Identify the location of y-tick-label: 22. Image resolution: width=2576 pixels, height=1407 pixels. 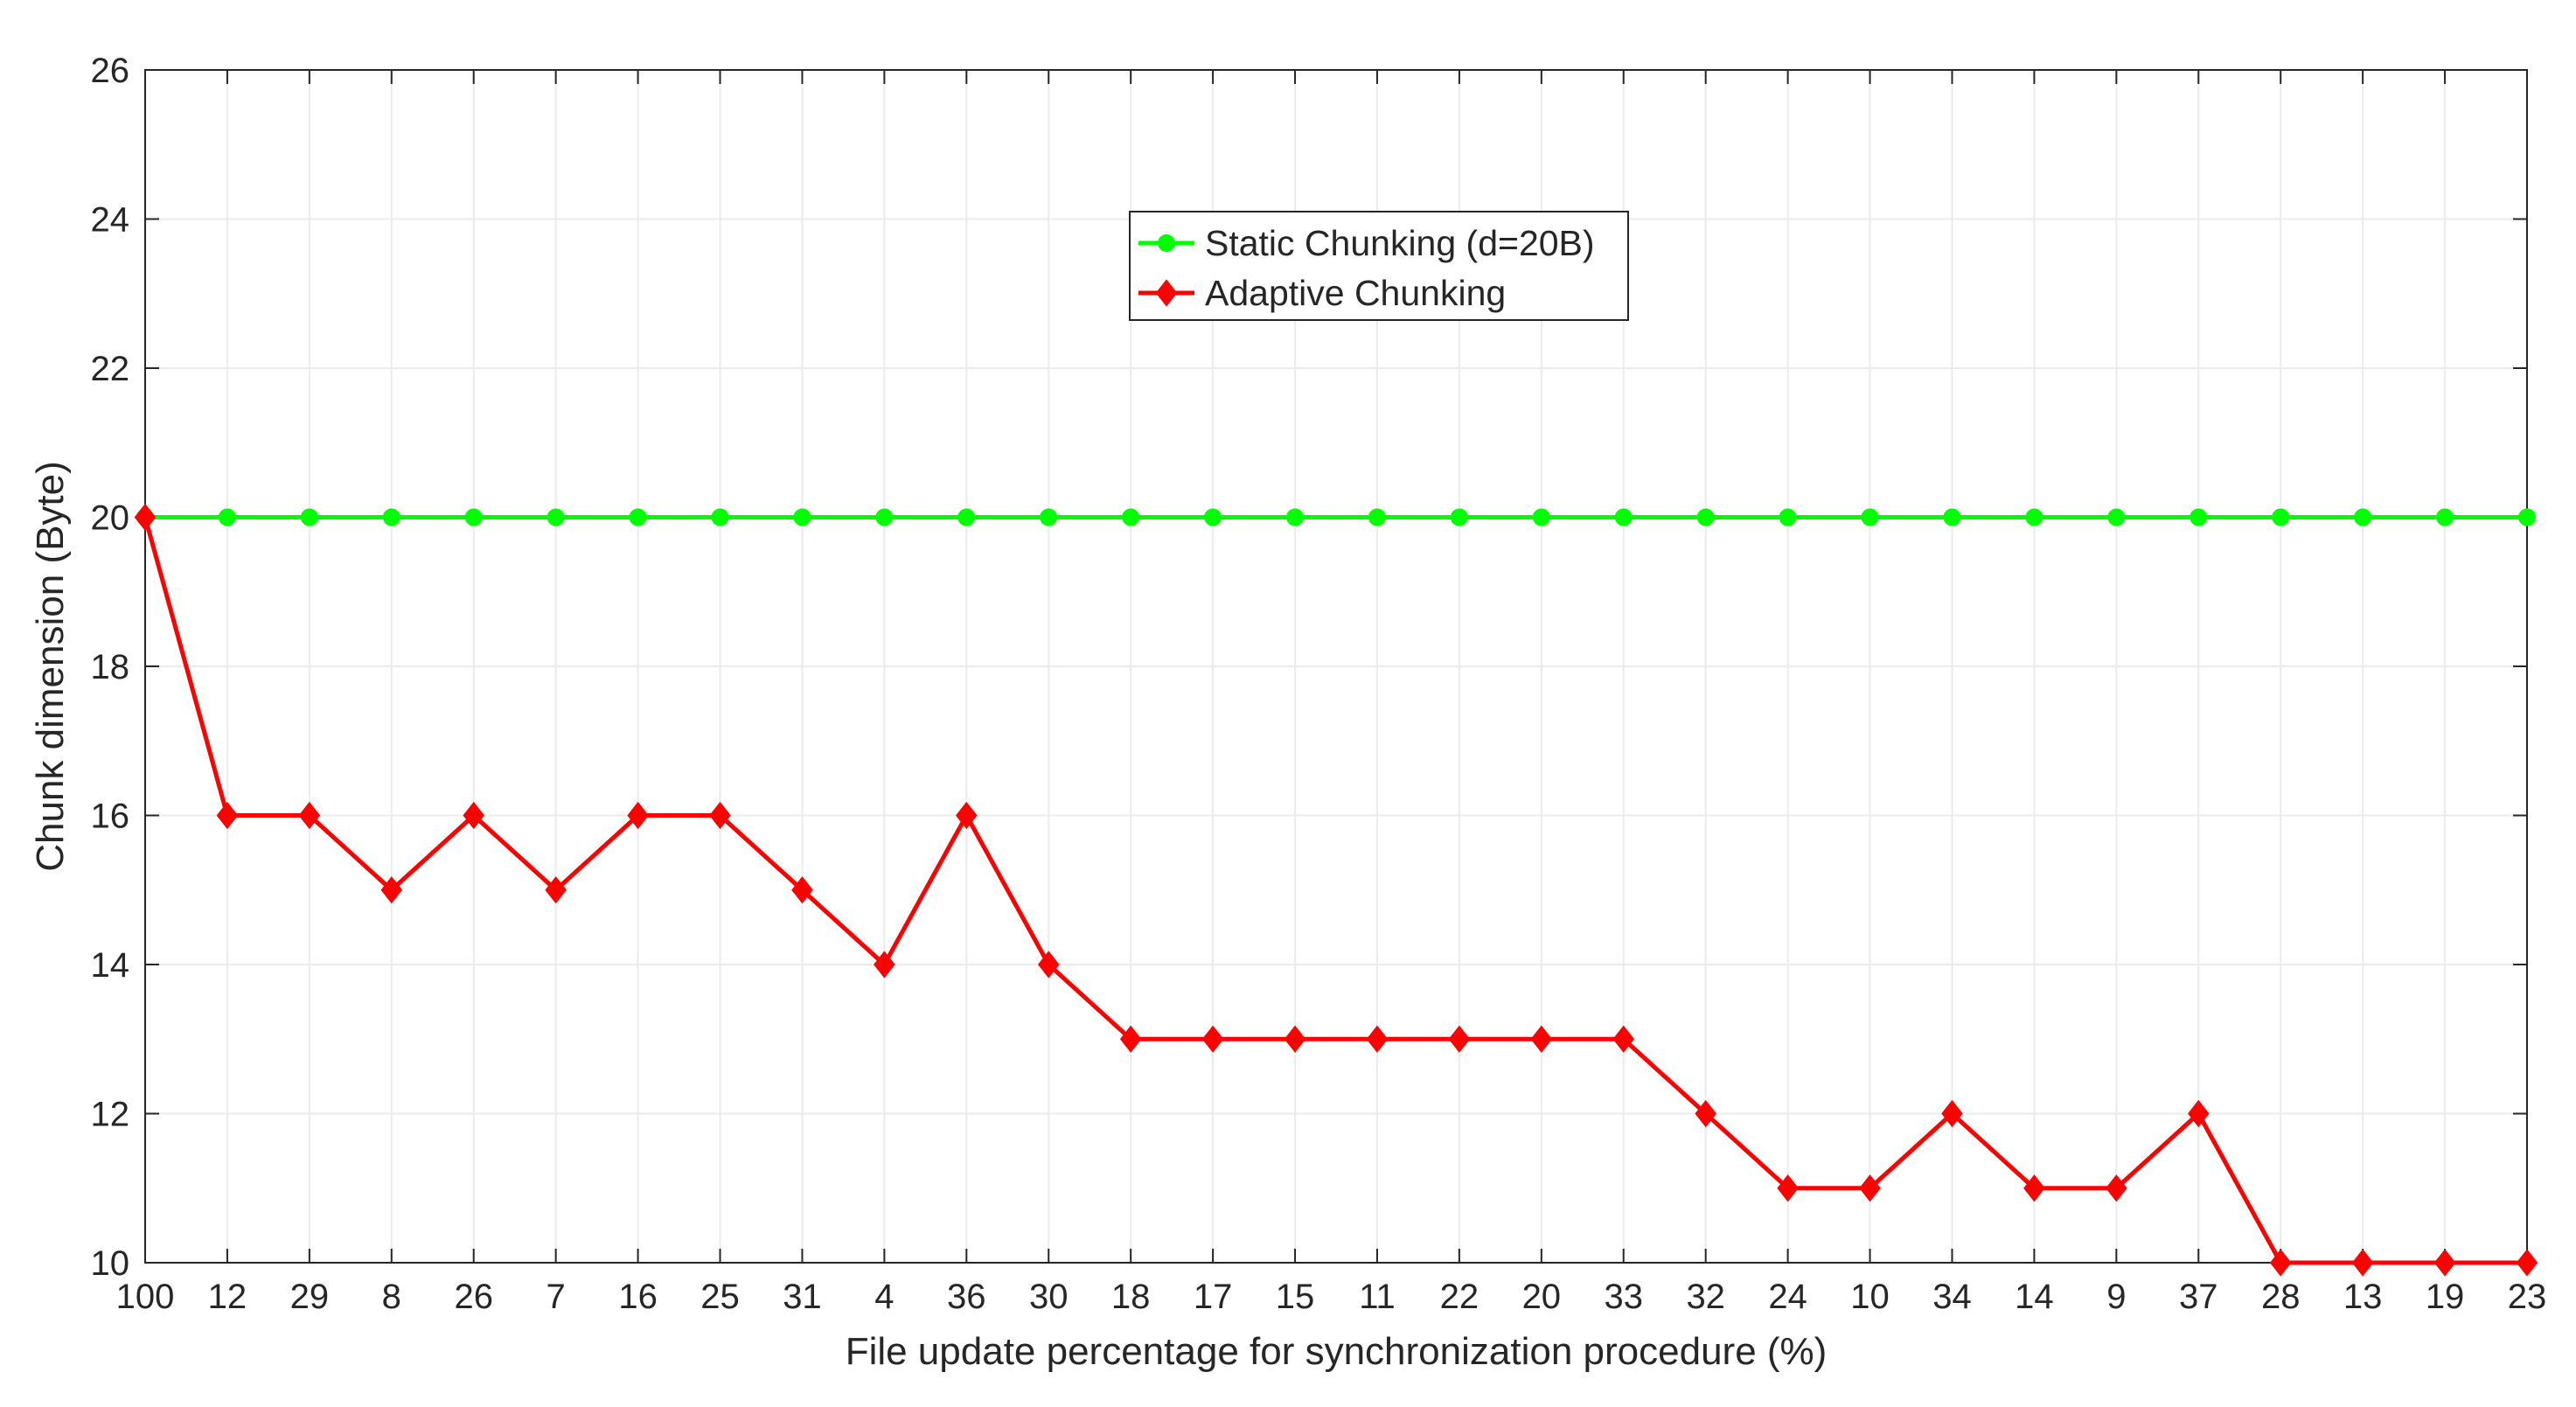
(110, 369).